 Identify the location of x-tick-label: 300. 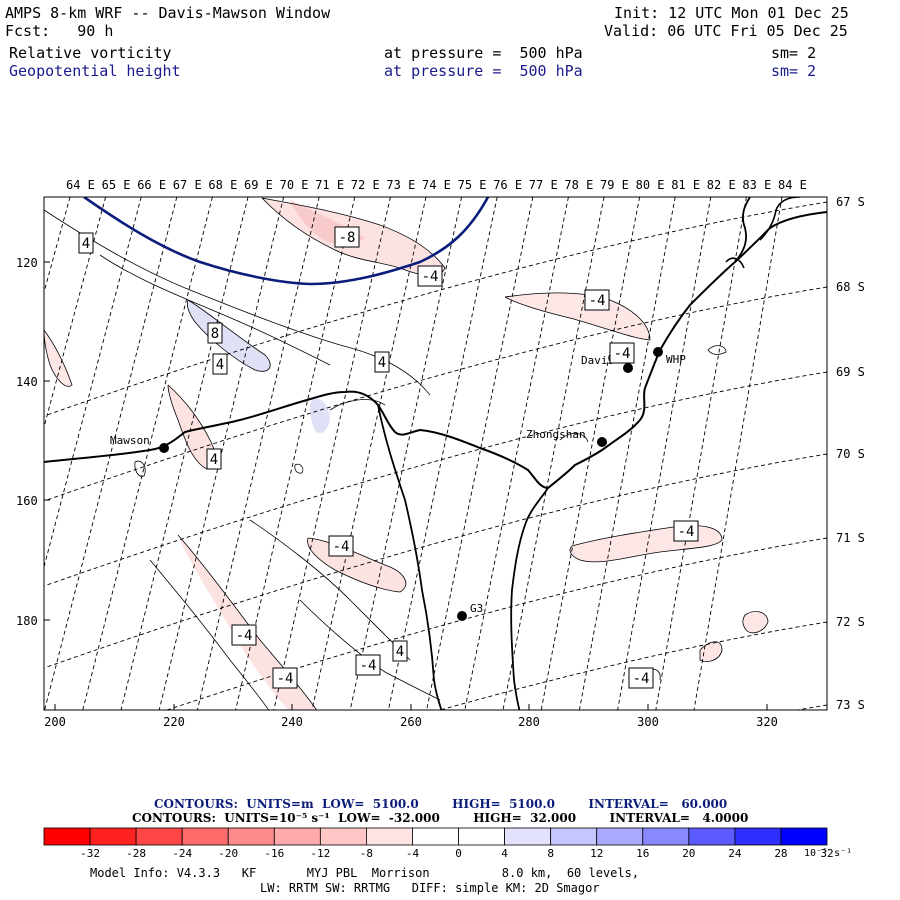
(648, 722).